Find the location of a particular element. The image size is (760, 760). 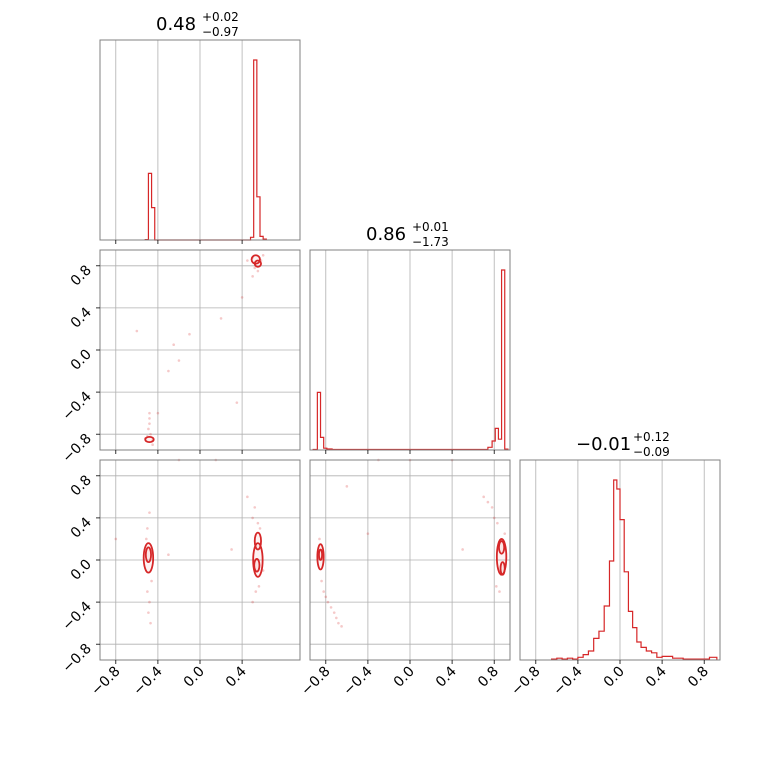

title-upper-error: +0.01 is located at coordinates (430, 227).